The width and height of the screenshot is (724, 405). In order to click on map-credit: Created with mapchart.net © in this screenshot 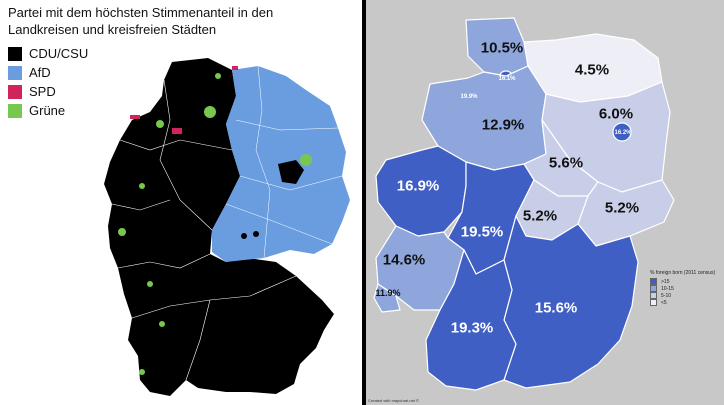, I will do `click(393, 400)`.